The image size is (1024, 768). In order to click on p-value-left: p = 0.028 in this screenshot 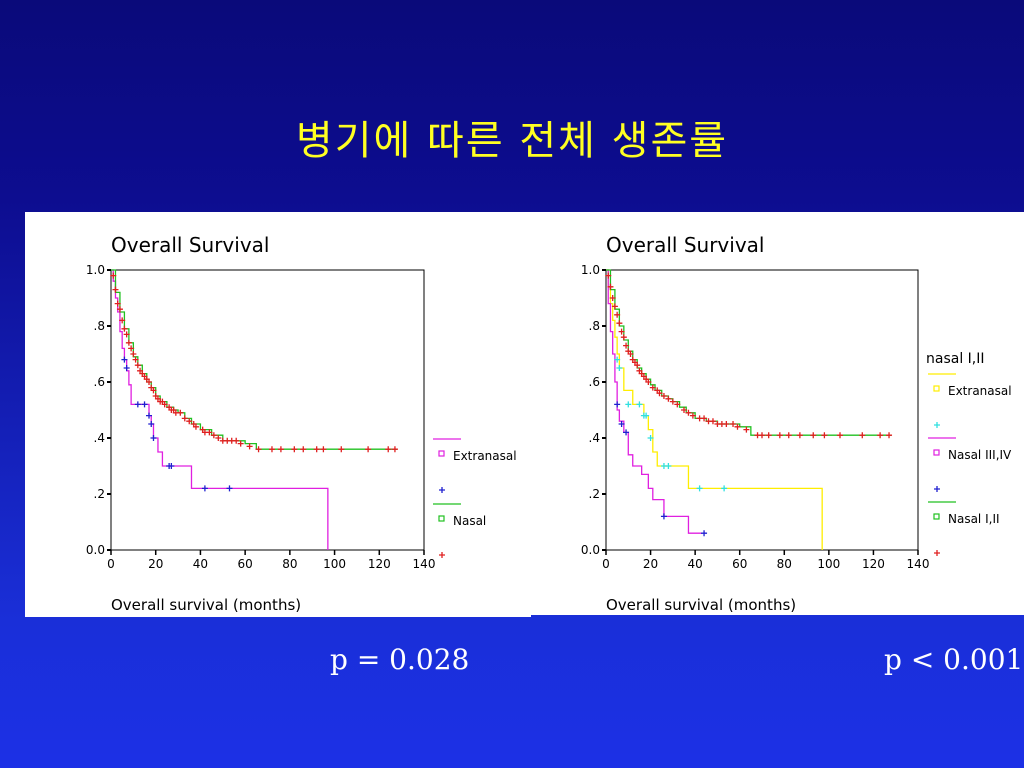, I will do `click(400, 659)`.